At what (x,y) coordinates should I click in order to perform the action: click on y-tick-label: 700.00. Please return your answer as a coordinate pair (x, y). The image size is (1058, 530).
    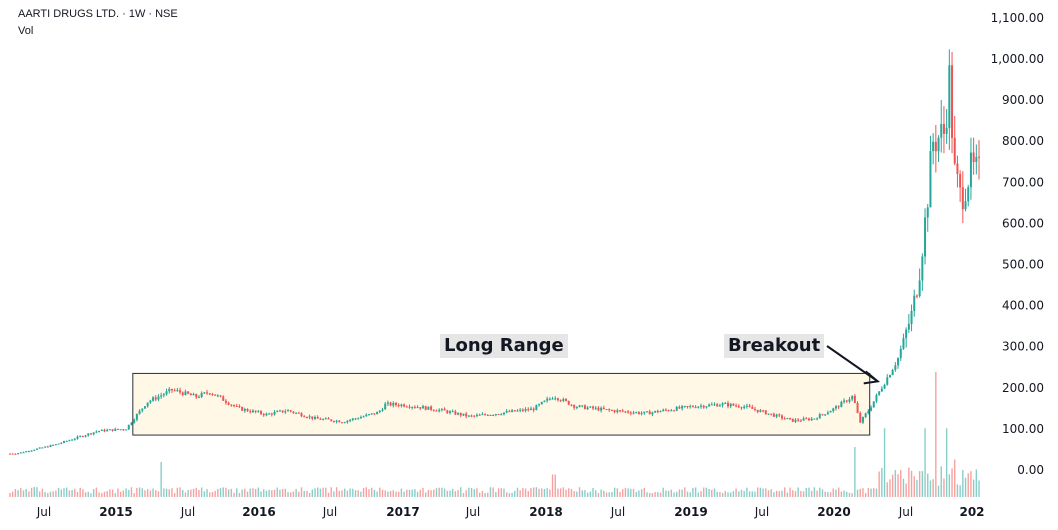
    Looking at the image, I should click on (1023, 182).